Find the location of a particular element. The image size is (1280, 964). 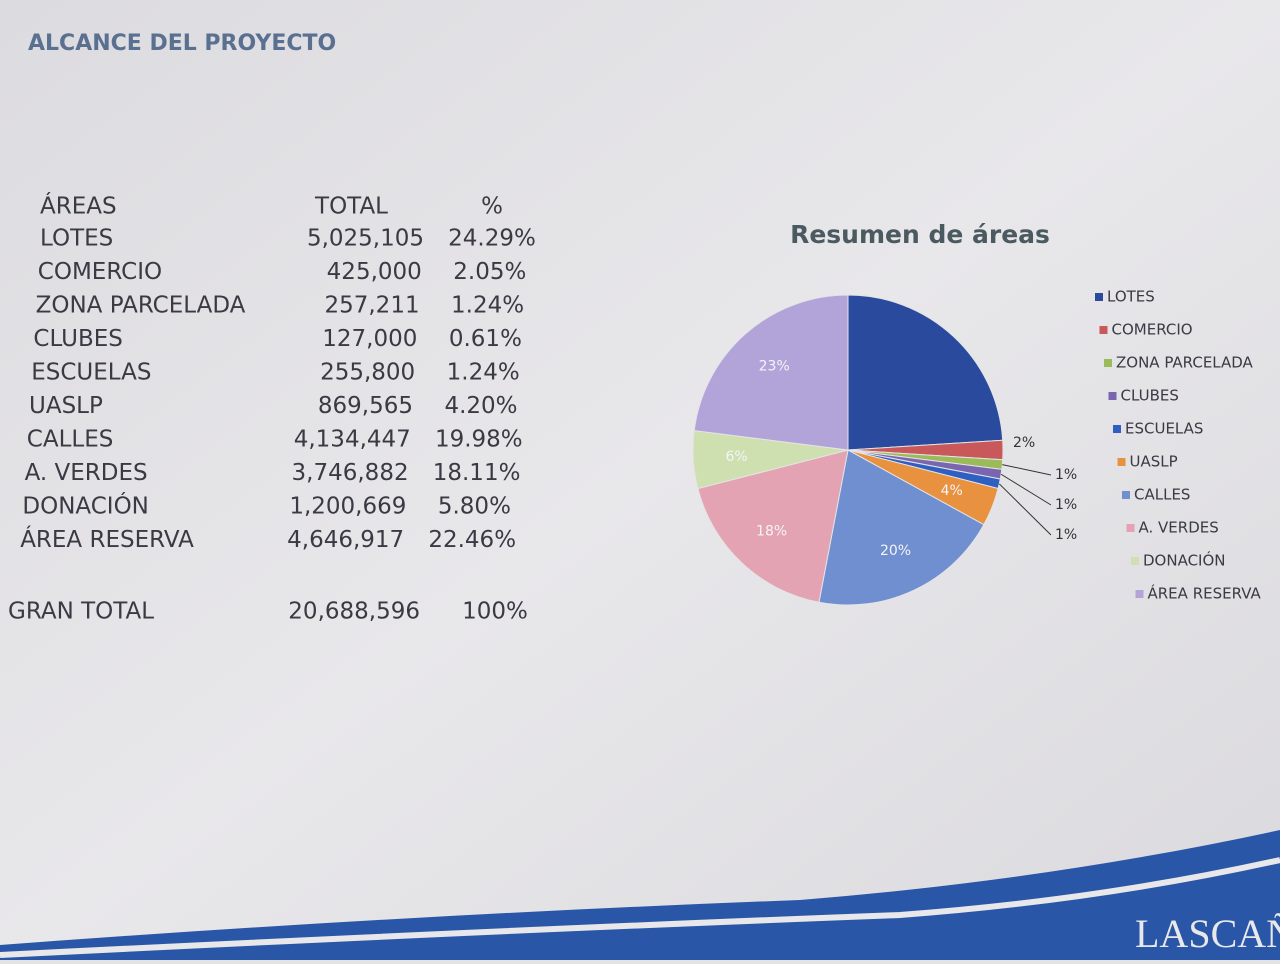

table-cell: A. VERDES is located at coordinates (86, 473).